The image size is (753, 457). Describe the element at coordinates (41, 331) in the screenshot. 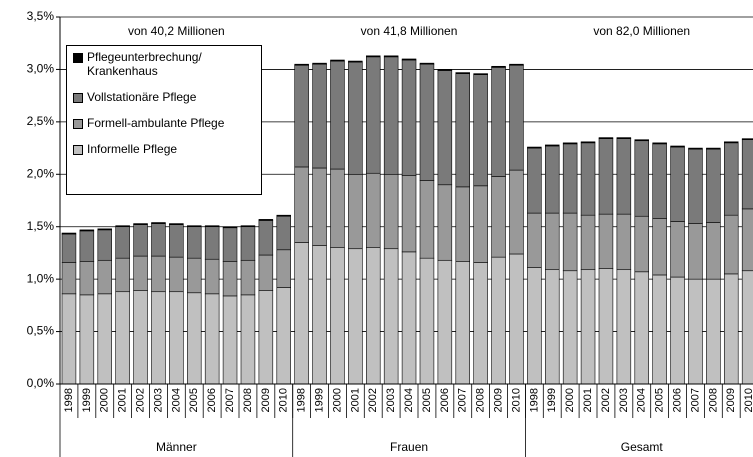

I see `y-tick-label: 0,5%` at that location.